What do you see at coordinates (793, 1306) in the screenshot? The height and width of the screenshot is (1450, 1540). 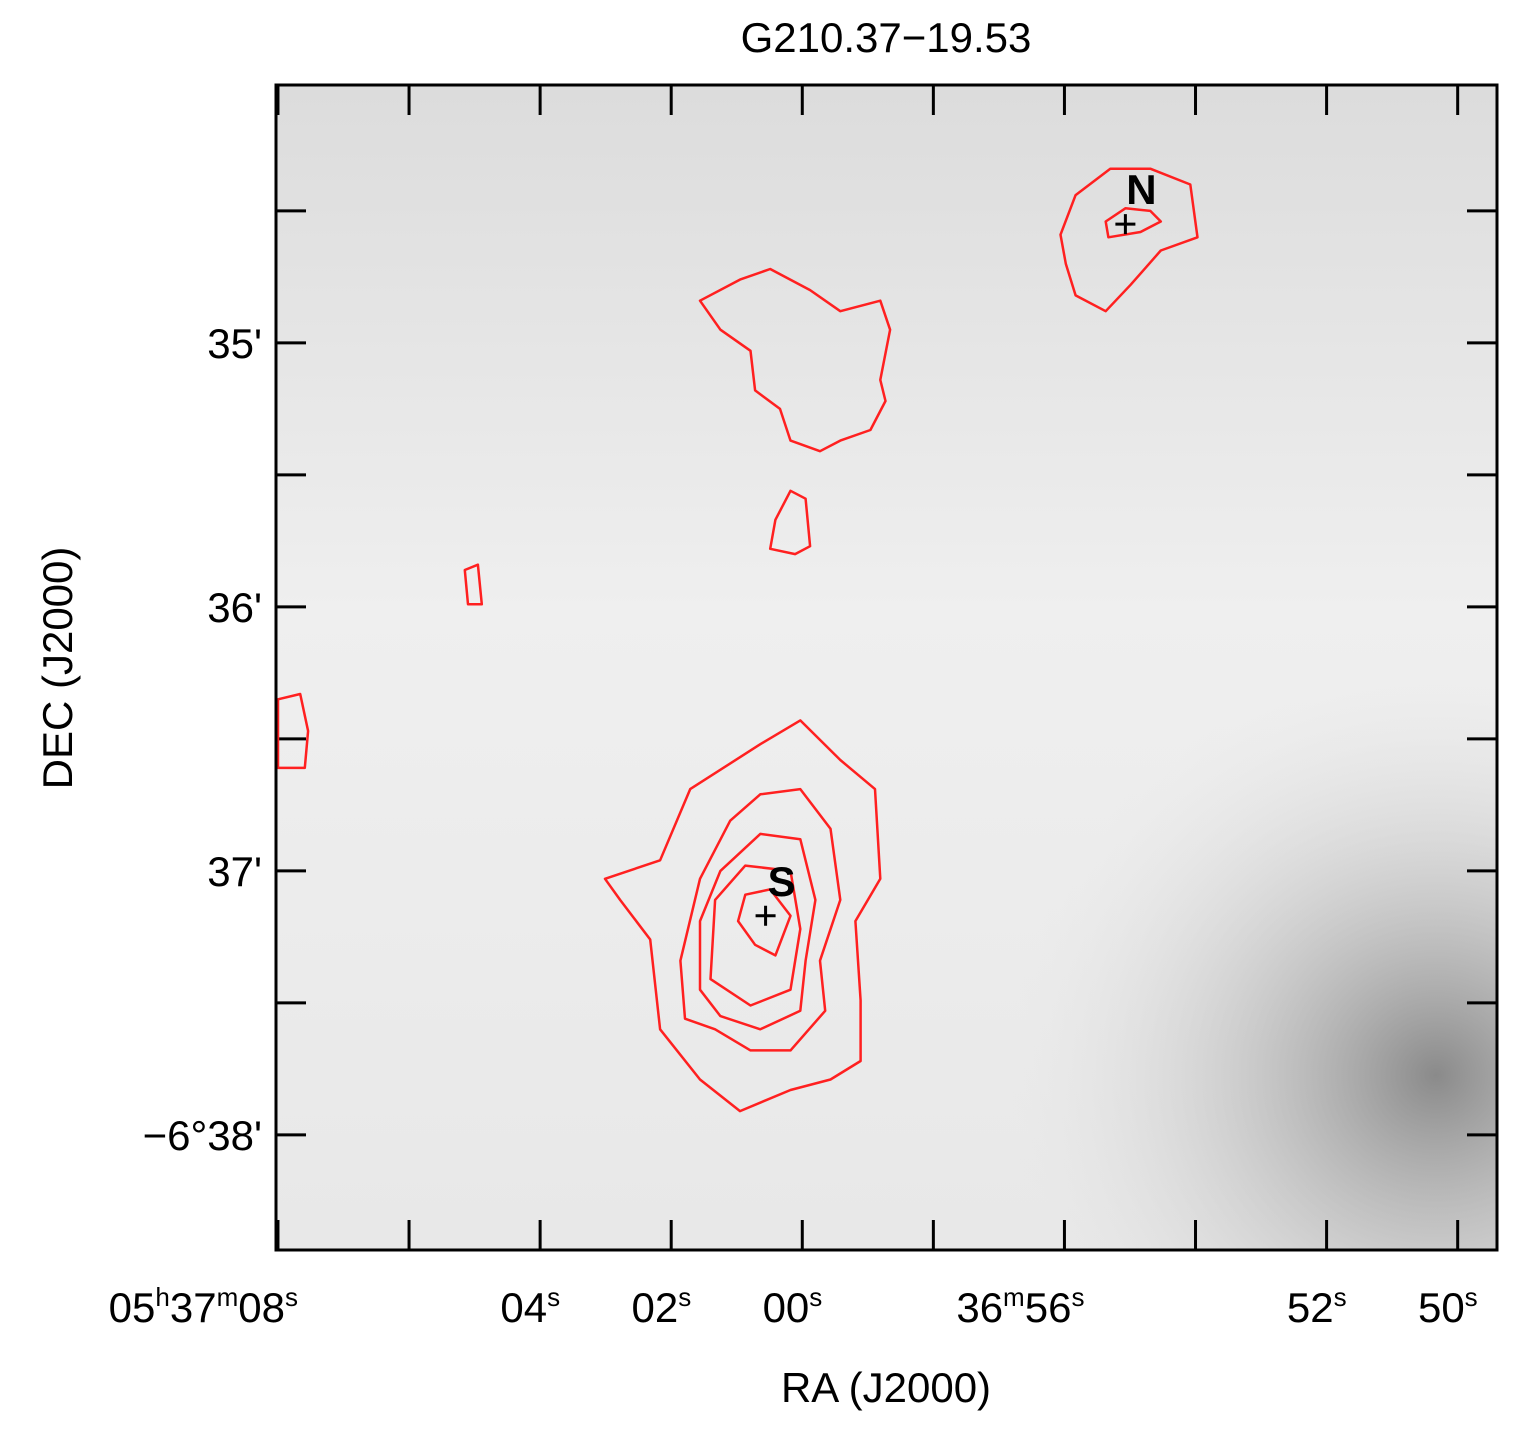 I see `x-tick-label: 00s` at bounding box center [793, 1306].